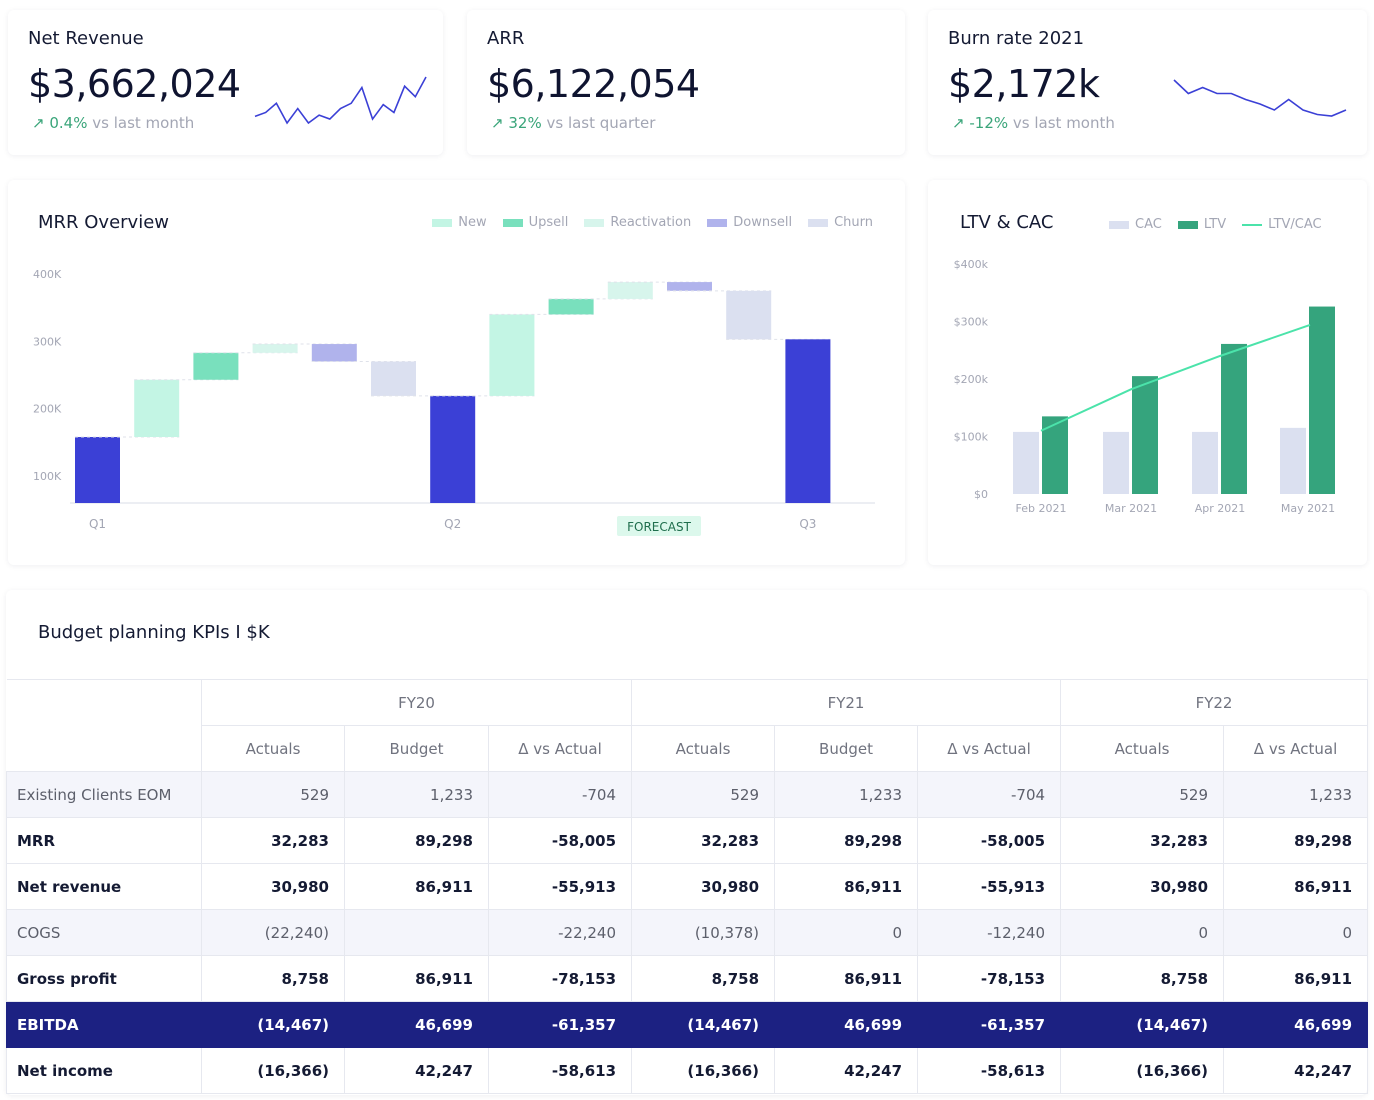 This screenshot has width=1374, height=1100. What do you see at coordinates (651, 222) in the screenshot?
I see `legend-label: Reactivation` at bounding box center [651, 222].